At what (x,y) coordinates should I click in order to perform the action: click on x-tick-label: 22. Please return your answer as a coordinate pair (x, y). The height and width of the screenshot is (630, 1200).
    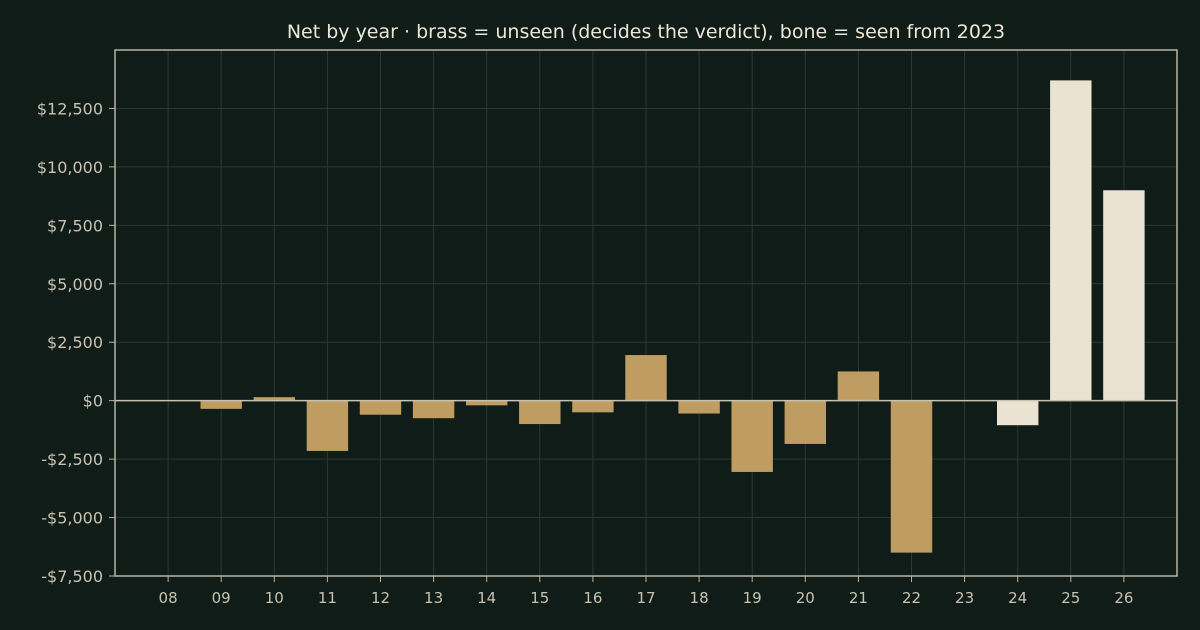
    Looking at the image, I should click on (911, 598).